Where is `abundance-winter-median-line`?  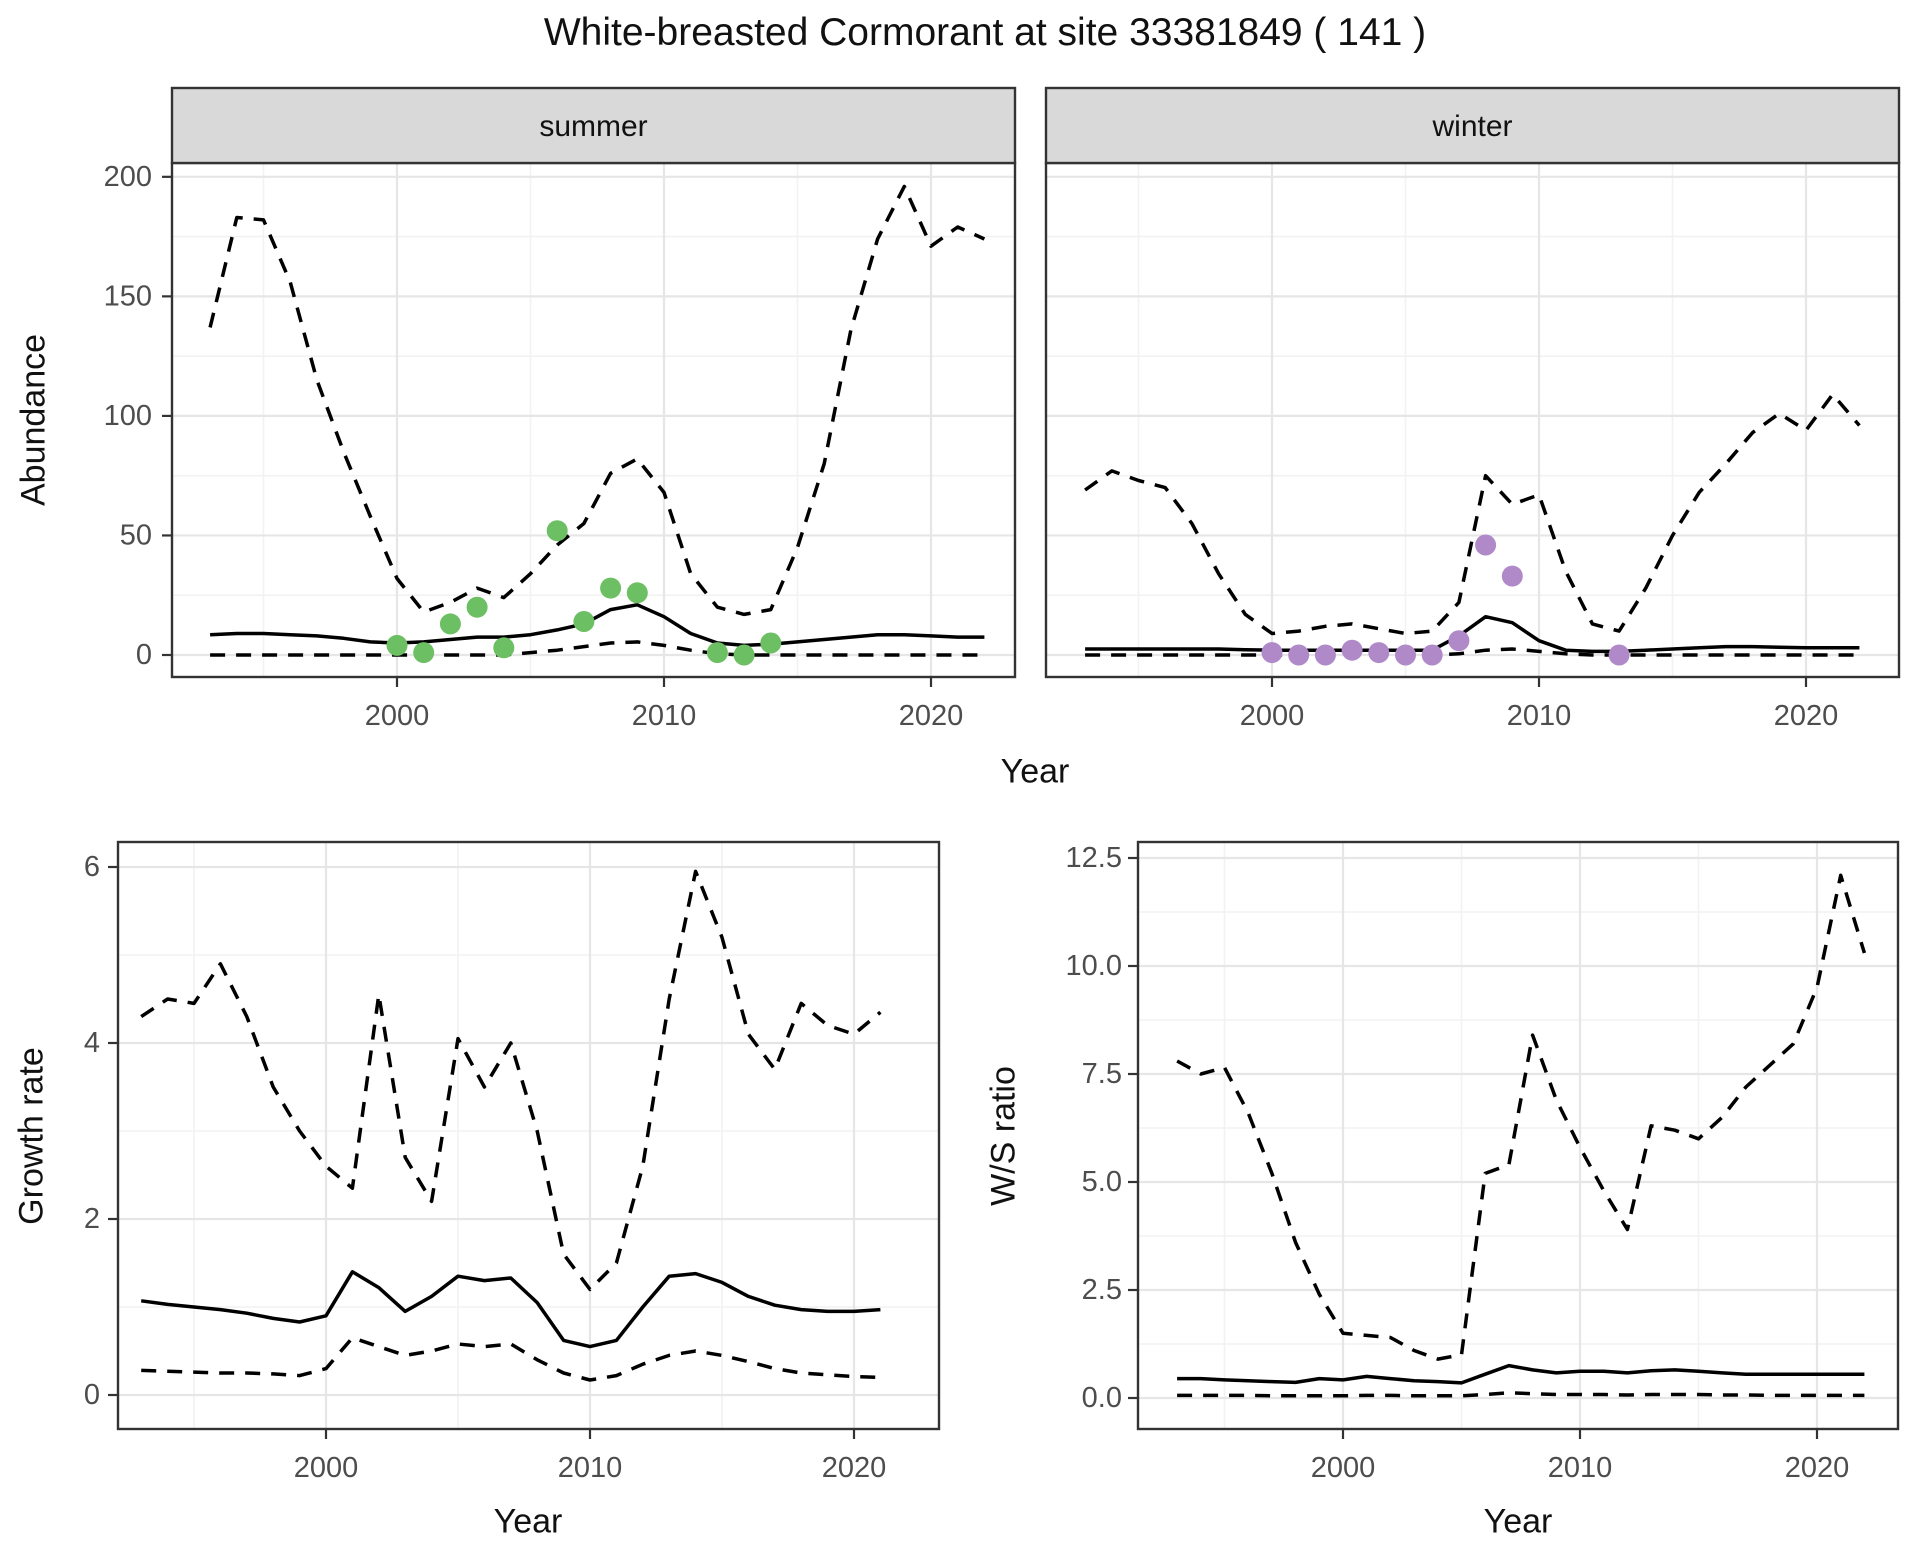
abundance-winter-median-line is located at coordinates (1472, 634).